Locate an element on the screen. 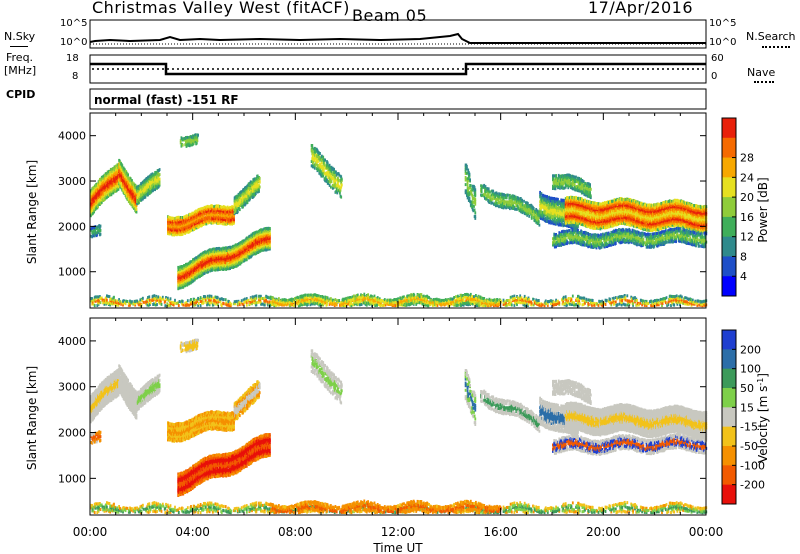  cpid-panel-frame is located at coordinates (398, 99).